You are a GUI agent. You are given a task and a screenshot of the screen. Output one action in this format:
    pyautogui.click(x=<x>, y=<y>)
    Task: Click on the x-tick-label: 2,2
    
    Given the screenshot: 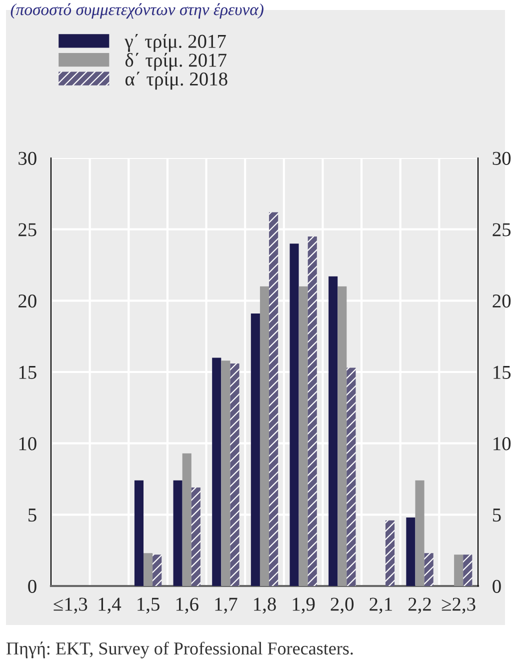 What is the action you would take?
    pyautogui.click(x=419, y=606)
    